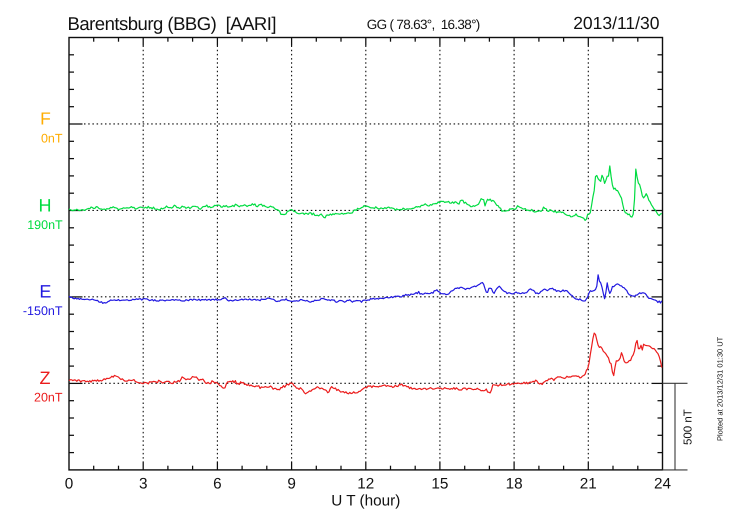 The width and height of the screenshot is (730, 520). I want to click on svg-text: 18, so click(514, 484).